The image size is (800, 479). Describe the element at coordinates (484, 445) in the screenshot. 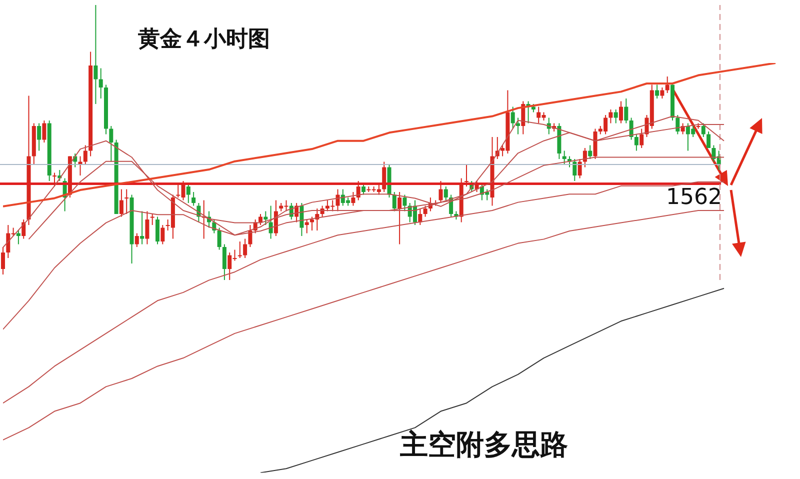

I see `annotation: 主空附多思路` at that location.